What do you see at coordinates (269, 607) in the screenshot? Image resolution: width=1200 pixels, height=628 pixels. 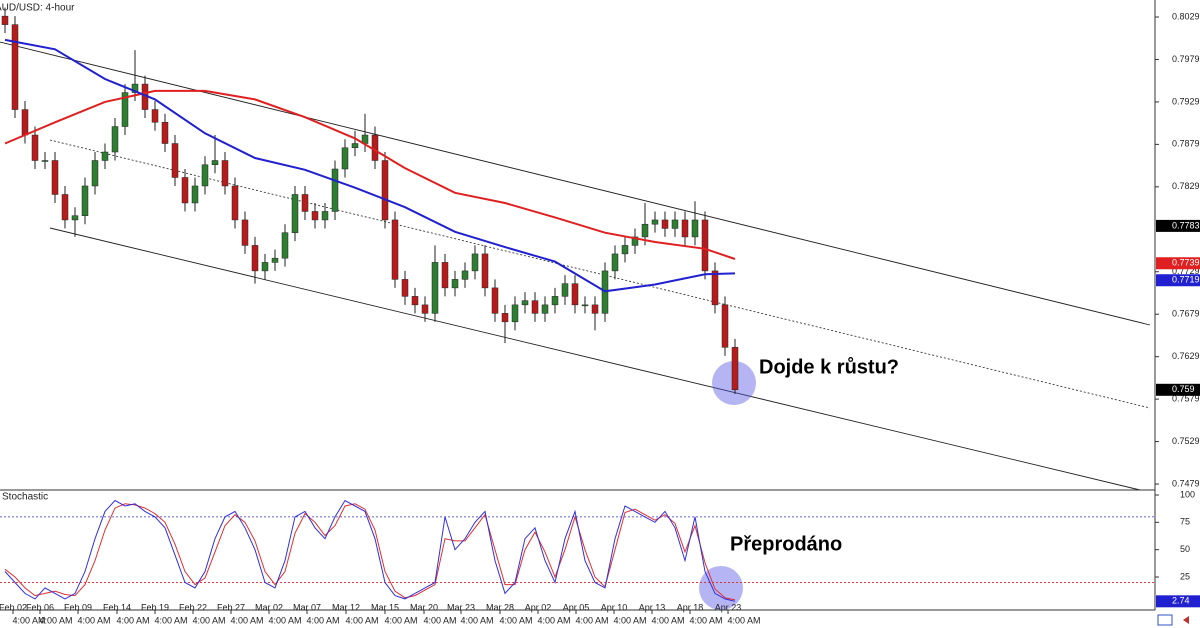 I see `x-tick-label: Mar 02` at bounding box center [269, 607].